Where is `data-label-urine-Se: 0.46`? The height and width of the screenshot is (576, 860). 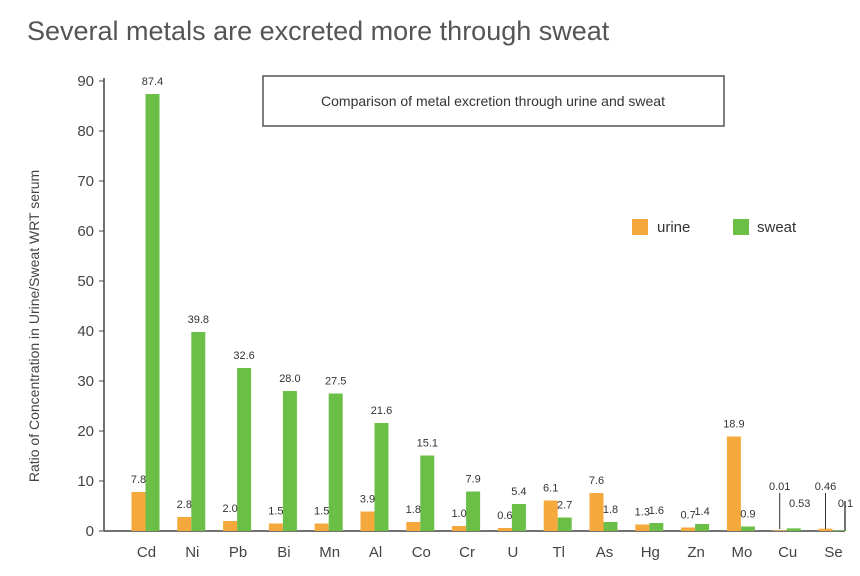
data-label-urine-Se: 0.46 is located at coordinates (825, 487).